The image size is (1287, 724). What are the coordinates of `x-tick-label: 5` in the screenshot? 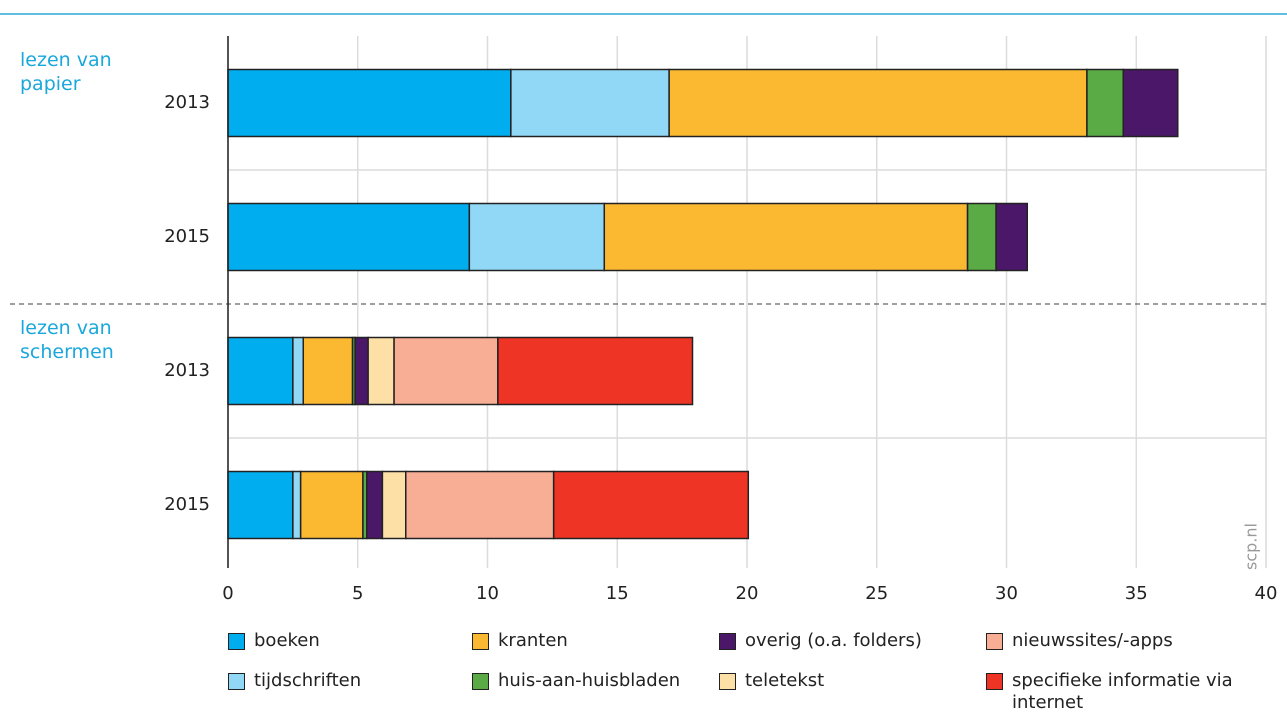 It's located at (357, 593).